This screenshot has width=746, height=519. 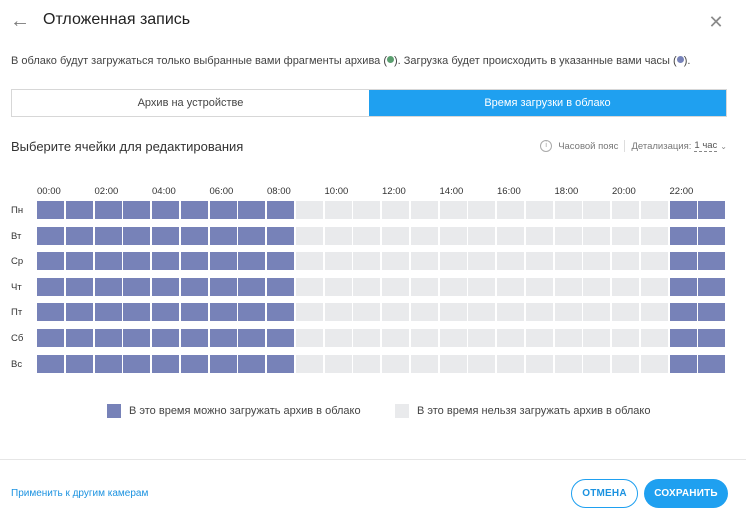 What do you see at coordinates (547, 103) in the screenshot?
I see `tab-cloud-upload-time: Время загрузки в облако` at bounding box center [547, 103].